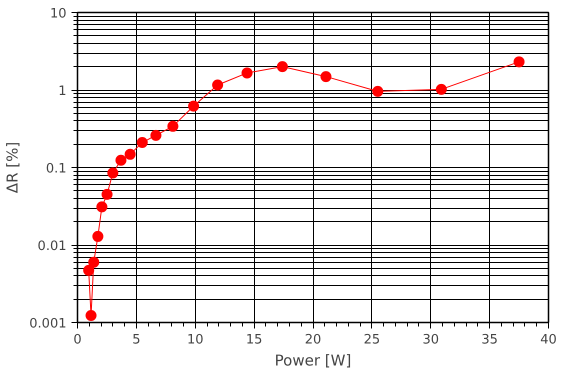  What do you see at coordinates (56, 169) in the screenshot?
I see `y-tick-label: 0.1` at bounding box center [56, 169].